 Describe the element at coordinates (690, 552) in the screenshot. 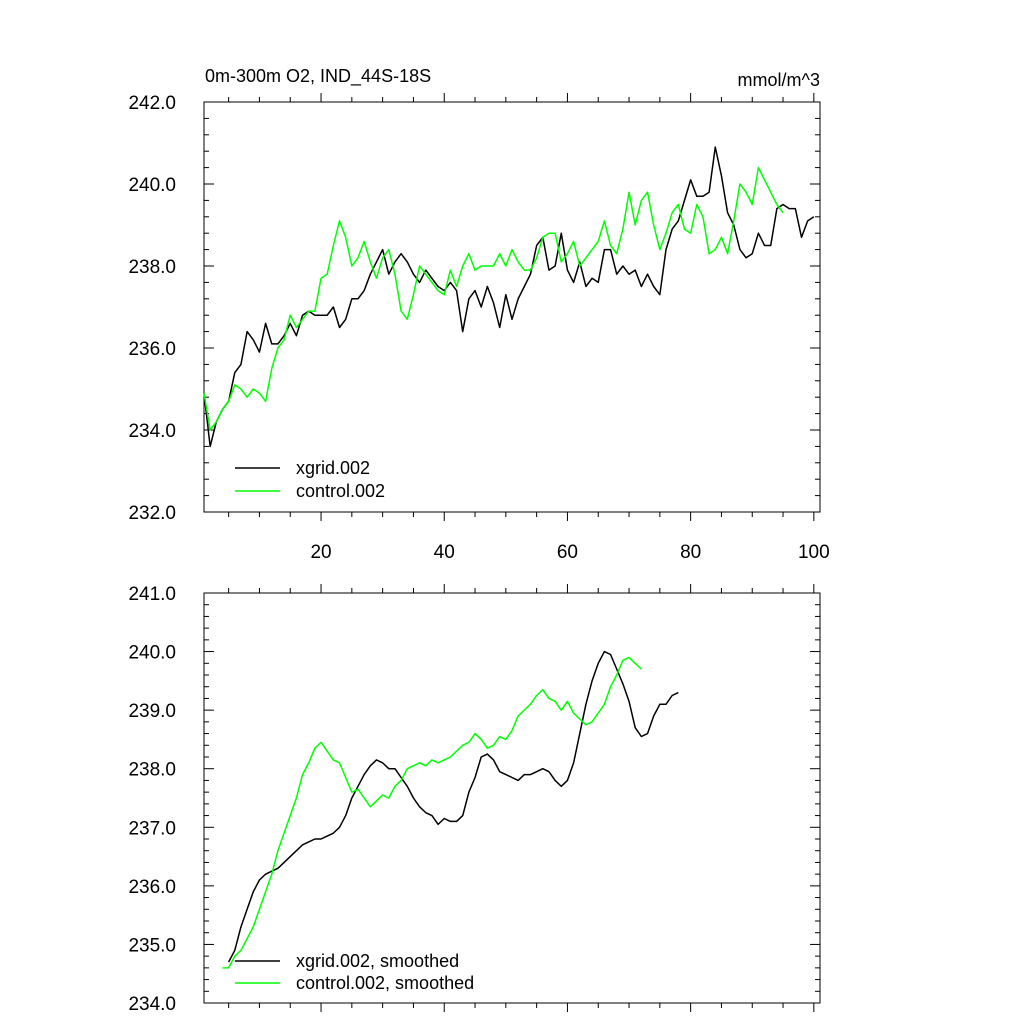

I see `x-tick-label: 80` at that location.